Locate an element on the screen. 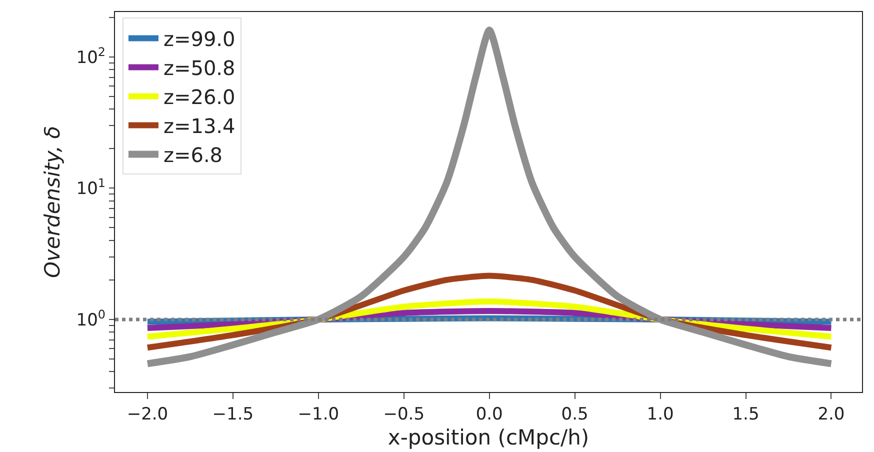  x-tick-label: 0.5 is located at coordinates (574, 414).